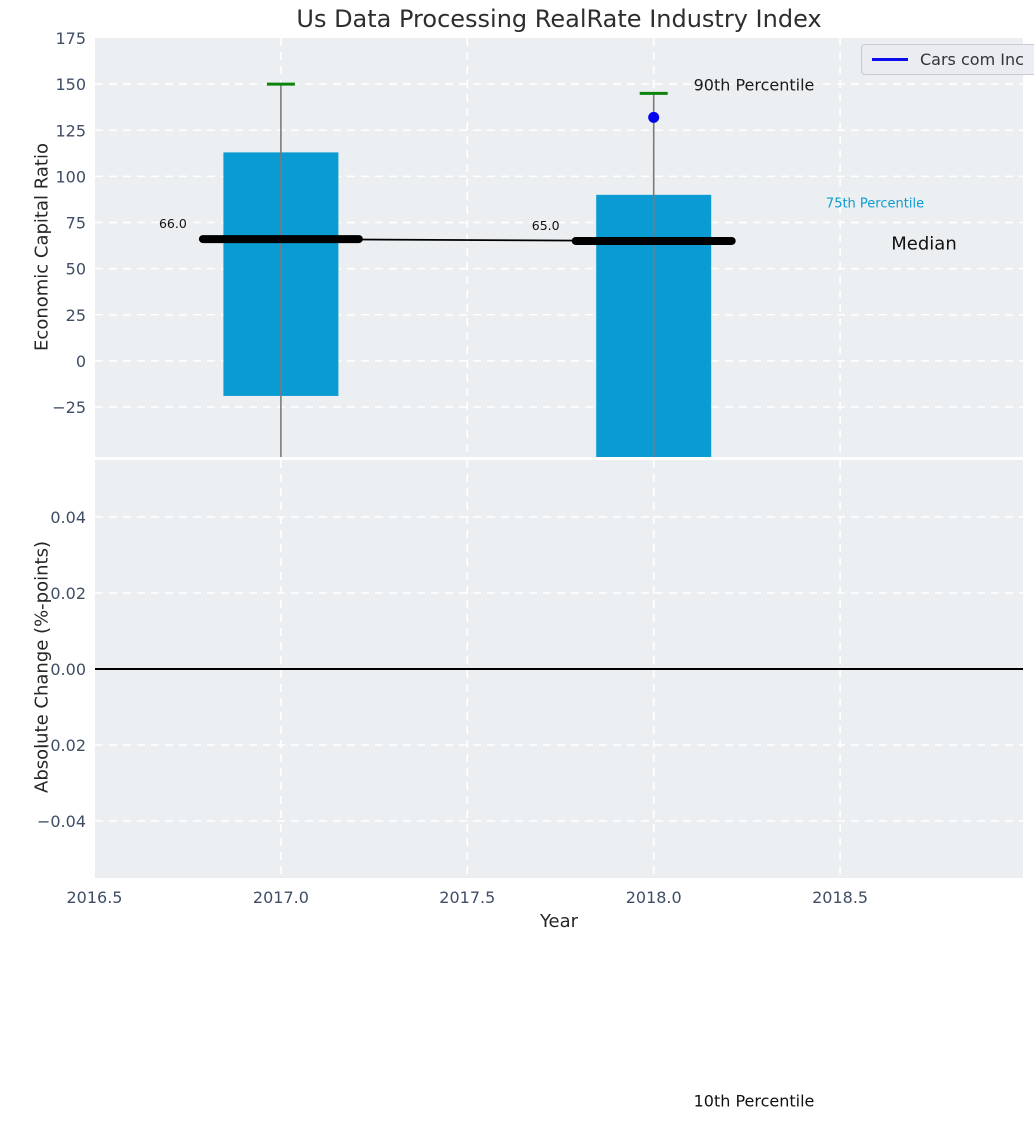 This screenshot has height=1121, width=1034. I want to click on y-axis-label-bottom: Absolute Change (%-points), so click(42, 667).